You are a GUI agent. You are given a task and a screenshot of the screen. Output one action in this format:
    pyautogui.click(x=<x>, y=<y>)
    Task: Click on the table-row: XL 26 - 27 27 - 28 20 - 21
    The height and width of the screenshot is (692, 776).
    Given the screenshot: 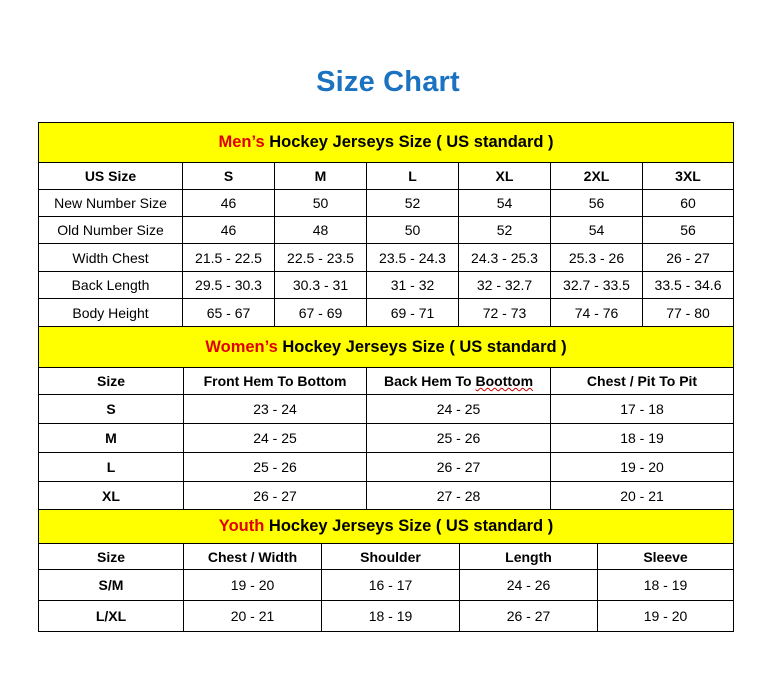 What is the action you would take?
    pyautogui.click(x=386, y=495)
    